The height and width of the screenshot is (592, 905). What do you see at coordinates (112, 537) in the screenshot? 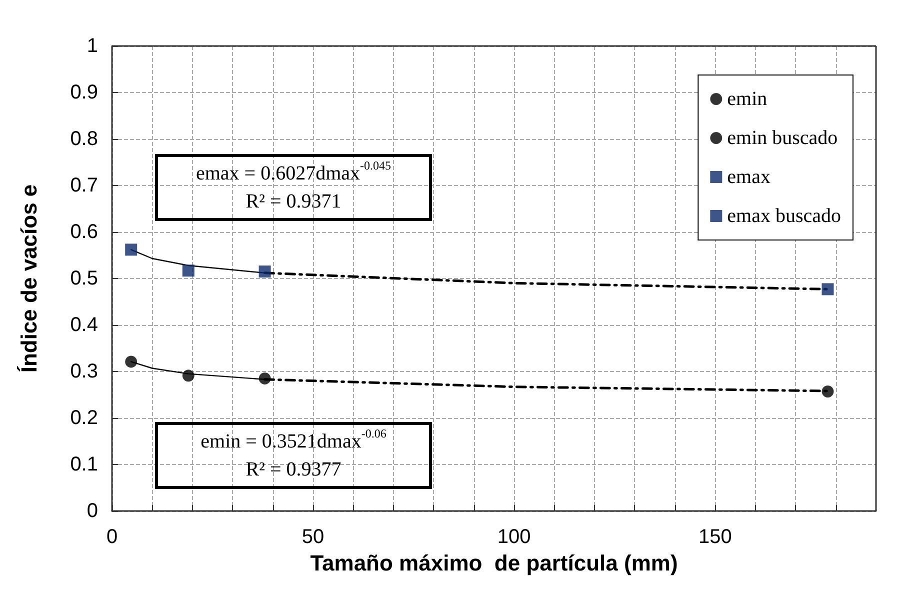
I see `x-tick-label: 0` at bounding box center [112, 537].